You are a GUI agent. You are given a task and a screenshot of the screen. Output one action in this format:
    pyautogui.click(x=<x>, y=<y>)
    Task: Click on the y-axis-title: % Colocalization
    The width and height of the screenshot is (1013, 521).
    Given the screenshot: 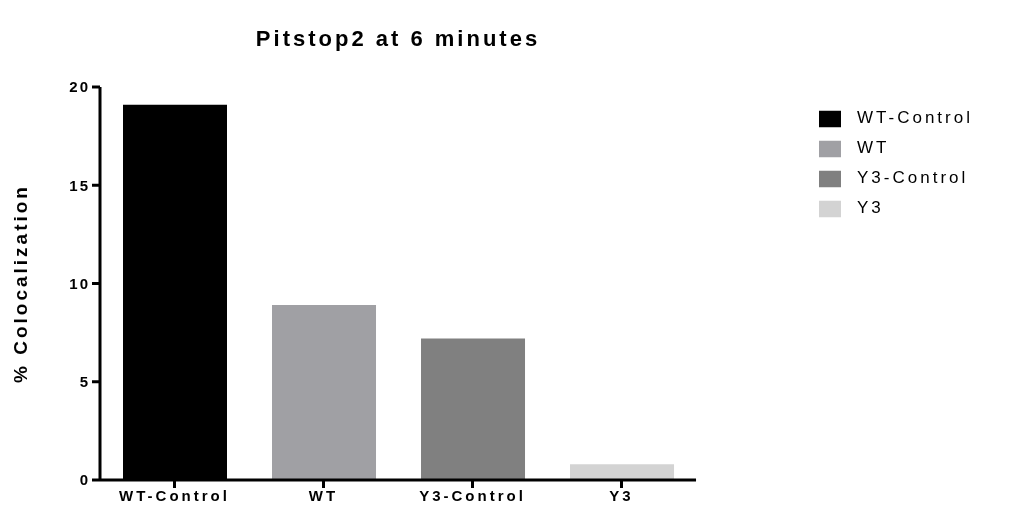 What is the action you would take?
    pyautogui.click(x=20, y=283)
    